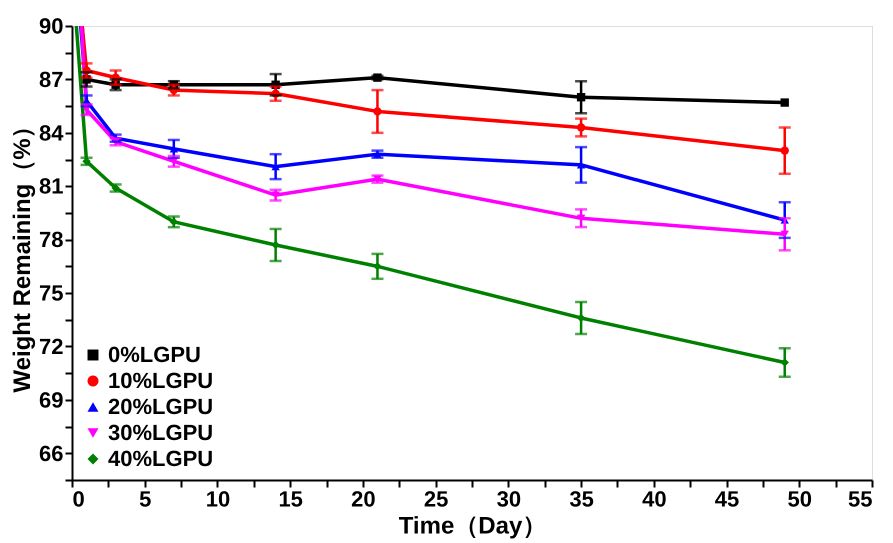  I want to click on y-tick-label: 81, so click(51, 186).